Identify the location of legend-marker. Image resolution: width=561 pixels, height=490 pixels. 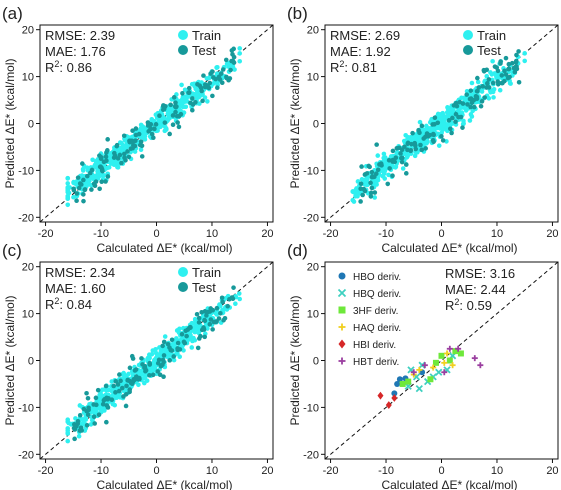
(342, 310).